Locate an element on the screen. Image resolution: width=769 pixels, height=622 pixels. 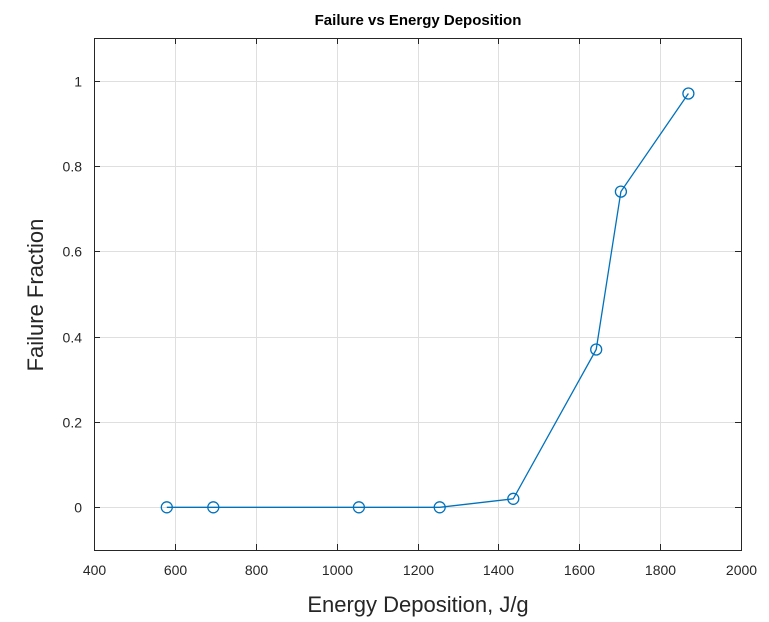
y-axis-label: Failure Fraction is located at coordinates (35, 295).